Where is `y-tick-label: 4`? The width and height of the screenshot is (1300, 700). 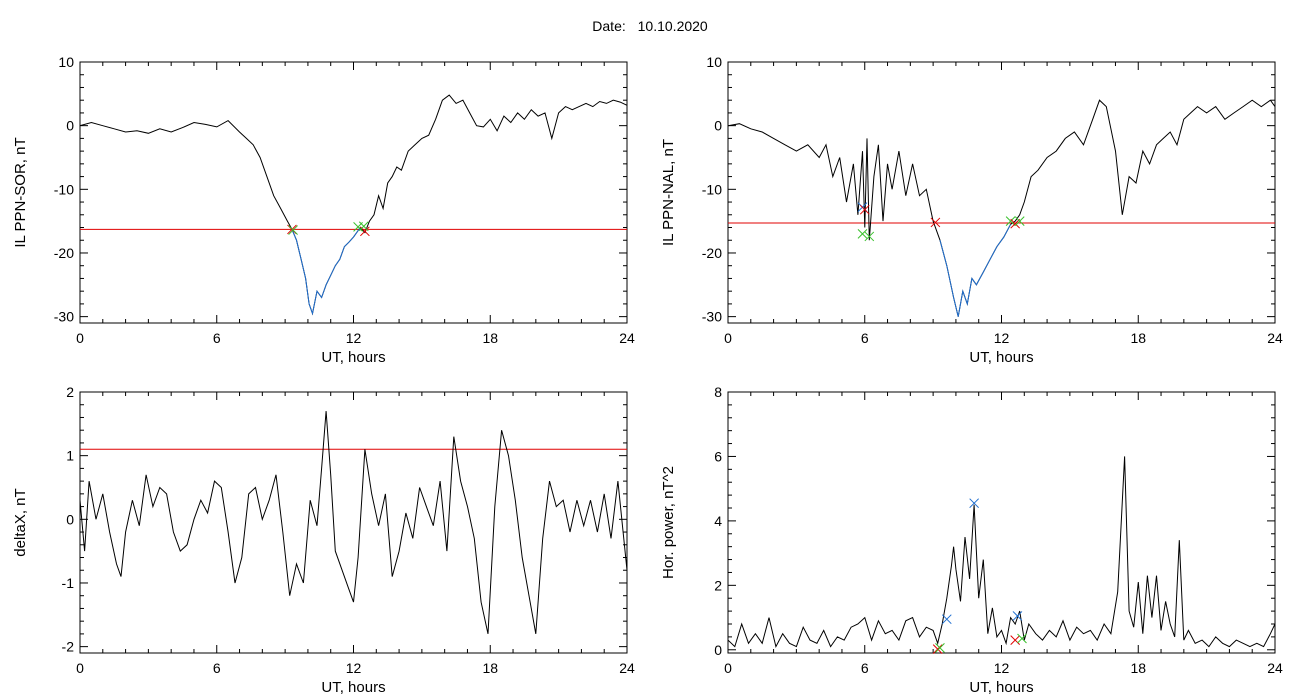
y-tick-label: 4 is located at coordinates (718, 521).